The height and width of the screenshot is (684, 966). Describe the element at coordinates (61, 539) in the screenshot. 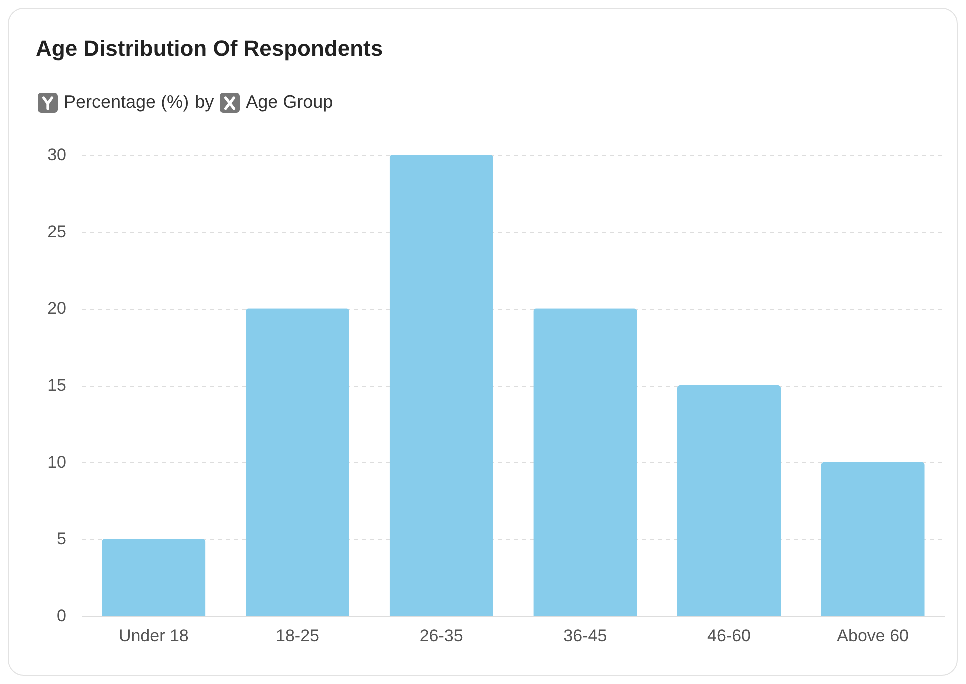

I see `y-tick-label: 5` at that location.